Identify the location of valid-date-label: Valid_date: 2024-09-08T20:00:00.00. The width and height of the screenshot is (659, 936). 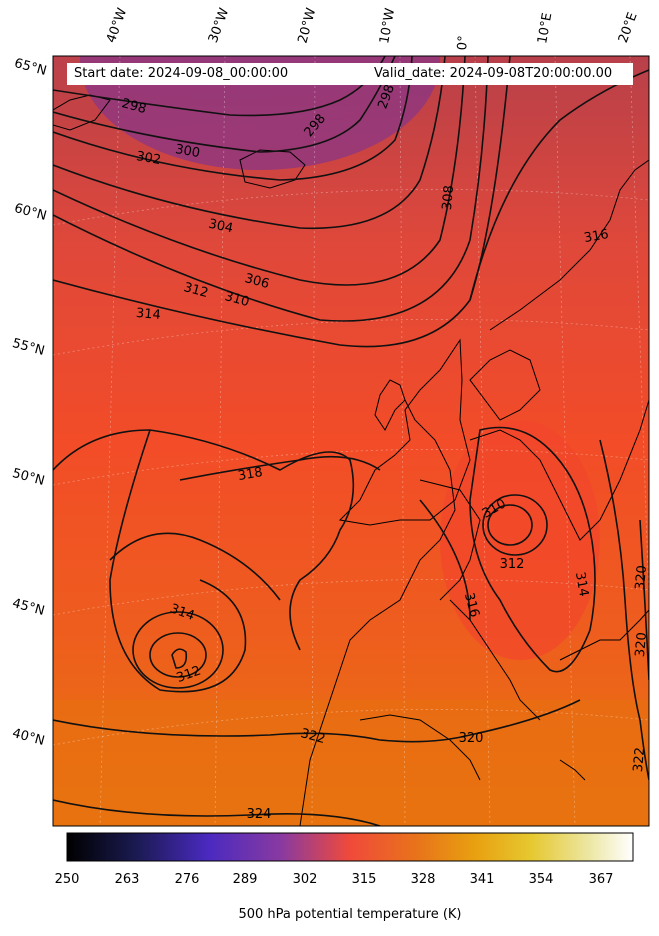
(493, 73).